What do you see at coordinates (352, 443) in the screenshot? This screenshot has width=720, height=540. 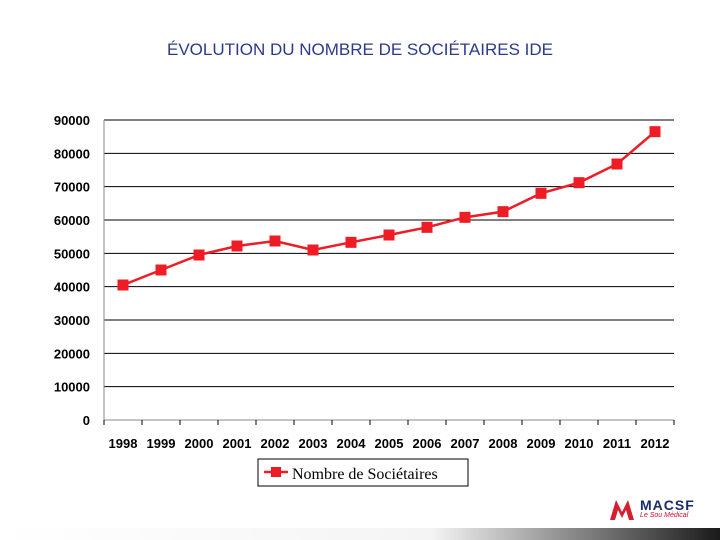 I see `x-tick-label: 2004` at bounding box center [352, 443].